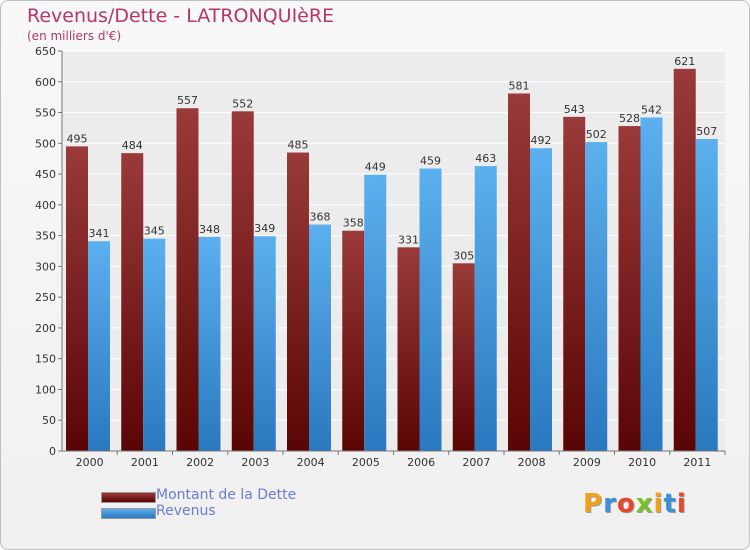 This screenshot has width=750, height=550. What do you see at coordinates (629, 118) in the screenshot?
I see `data-label-dette: 528` at bounding box center [629, 118].